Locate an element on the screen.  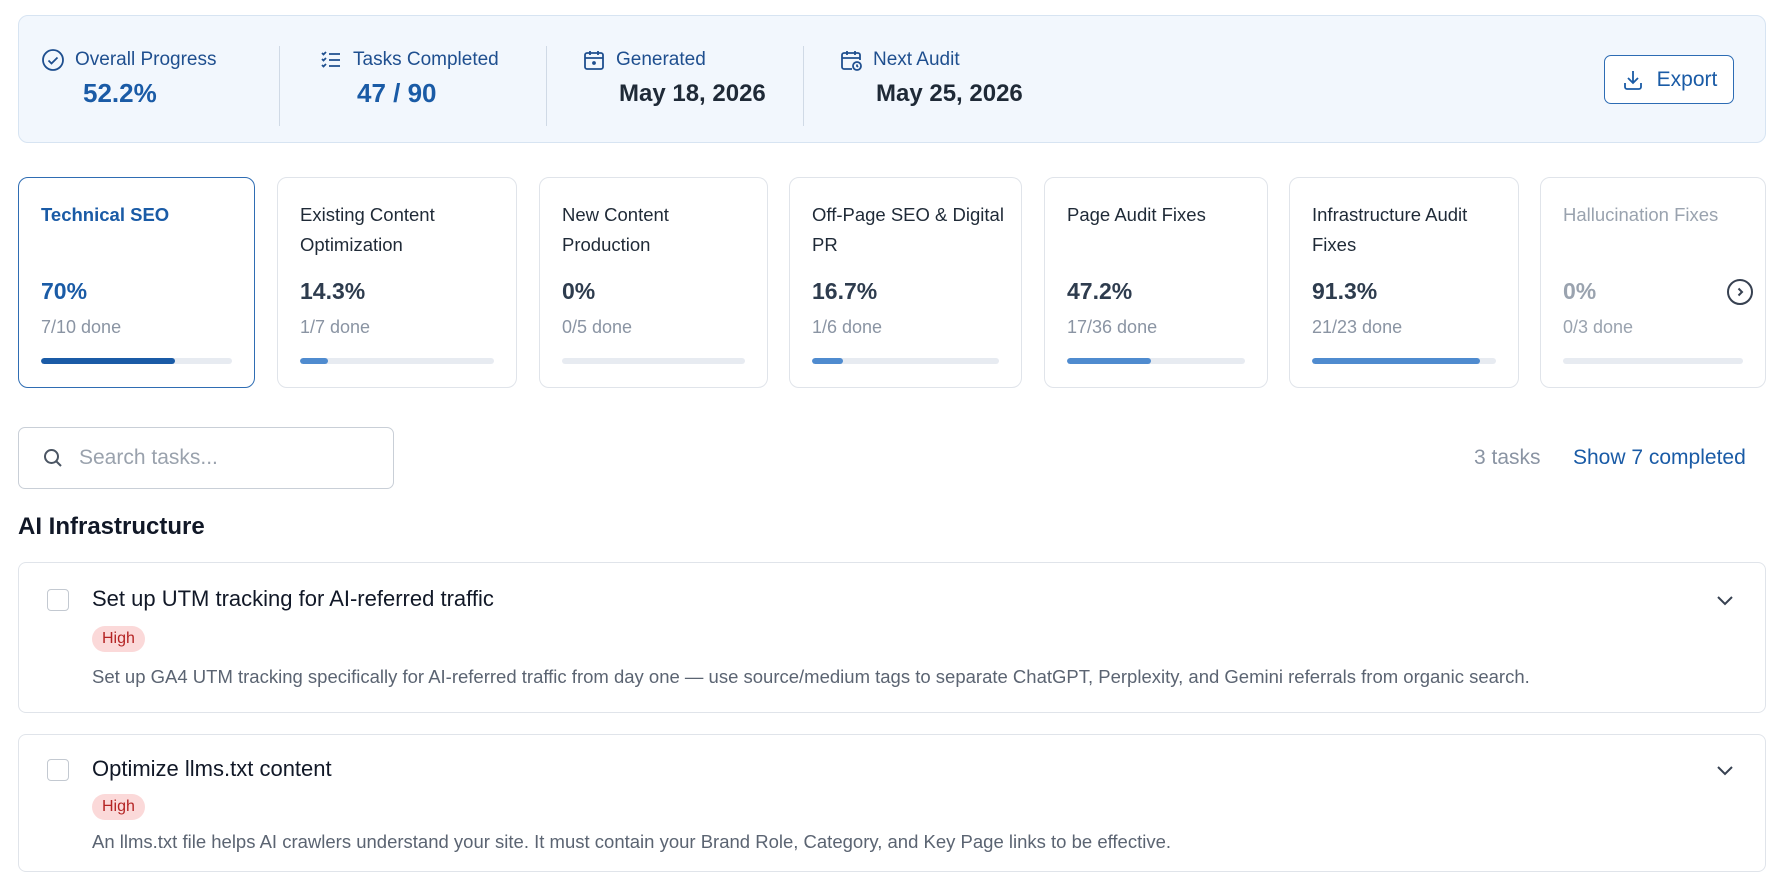
category-percent: 70% is located at coordinates (64, 291).